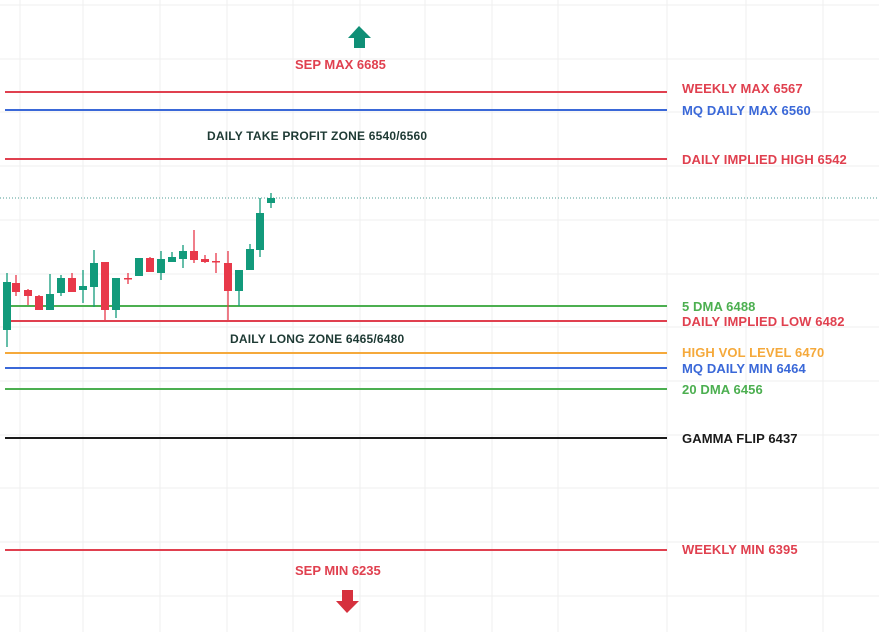 The height and width of the screenshot is (632, 879). What do you see at coordinates (338, 570) in the screenshot?
I see `sep-min-label: SEP MIN 6235` at bounding box center [338, 570].